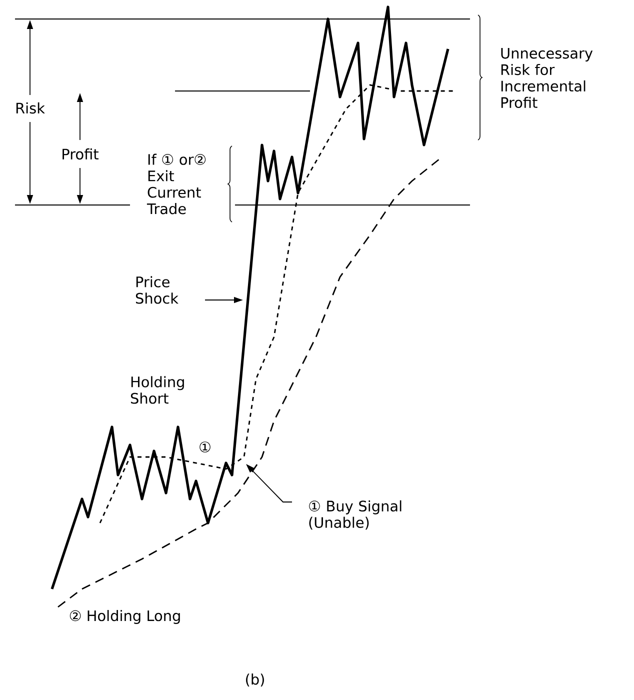 The width and height of the screenshot is (634, 700). Describe the element at coordinates (30, 108) in the screenshot. I see `text: Risk` at that location.